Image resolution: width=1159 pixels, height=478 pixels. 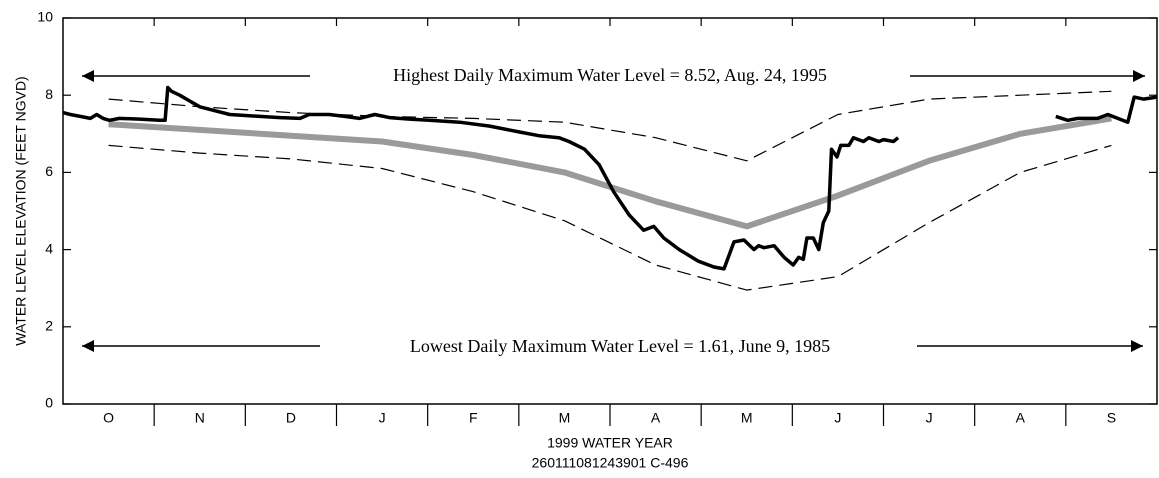 I want to click on y-tick-label: 8, so click(x=49, y=94).